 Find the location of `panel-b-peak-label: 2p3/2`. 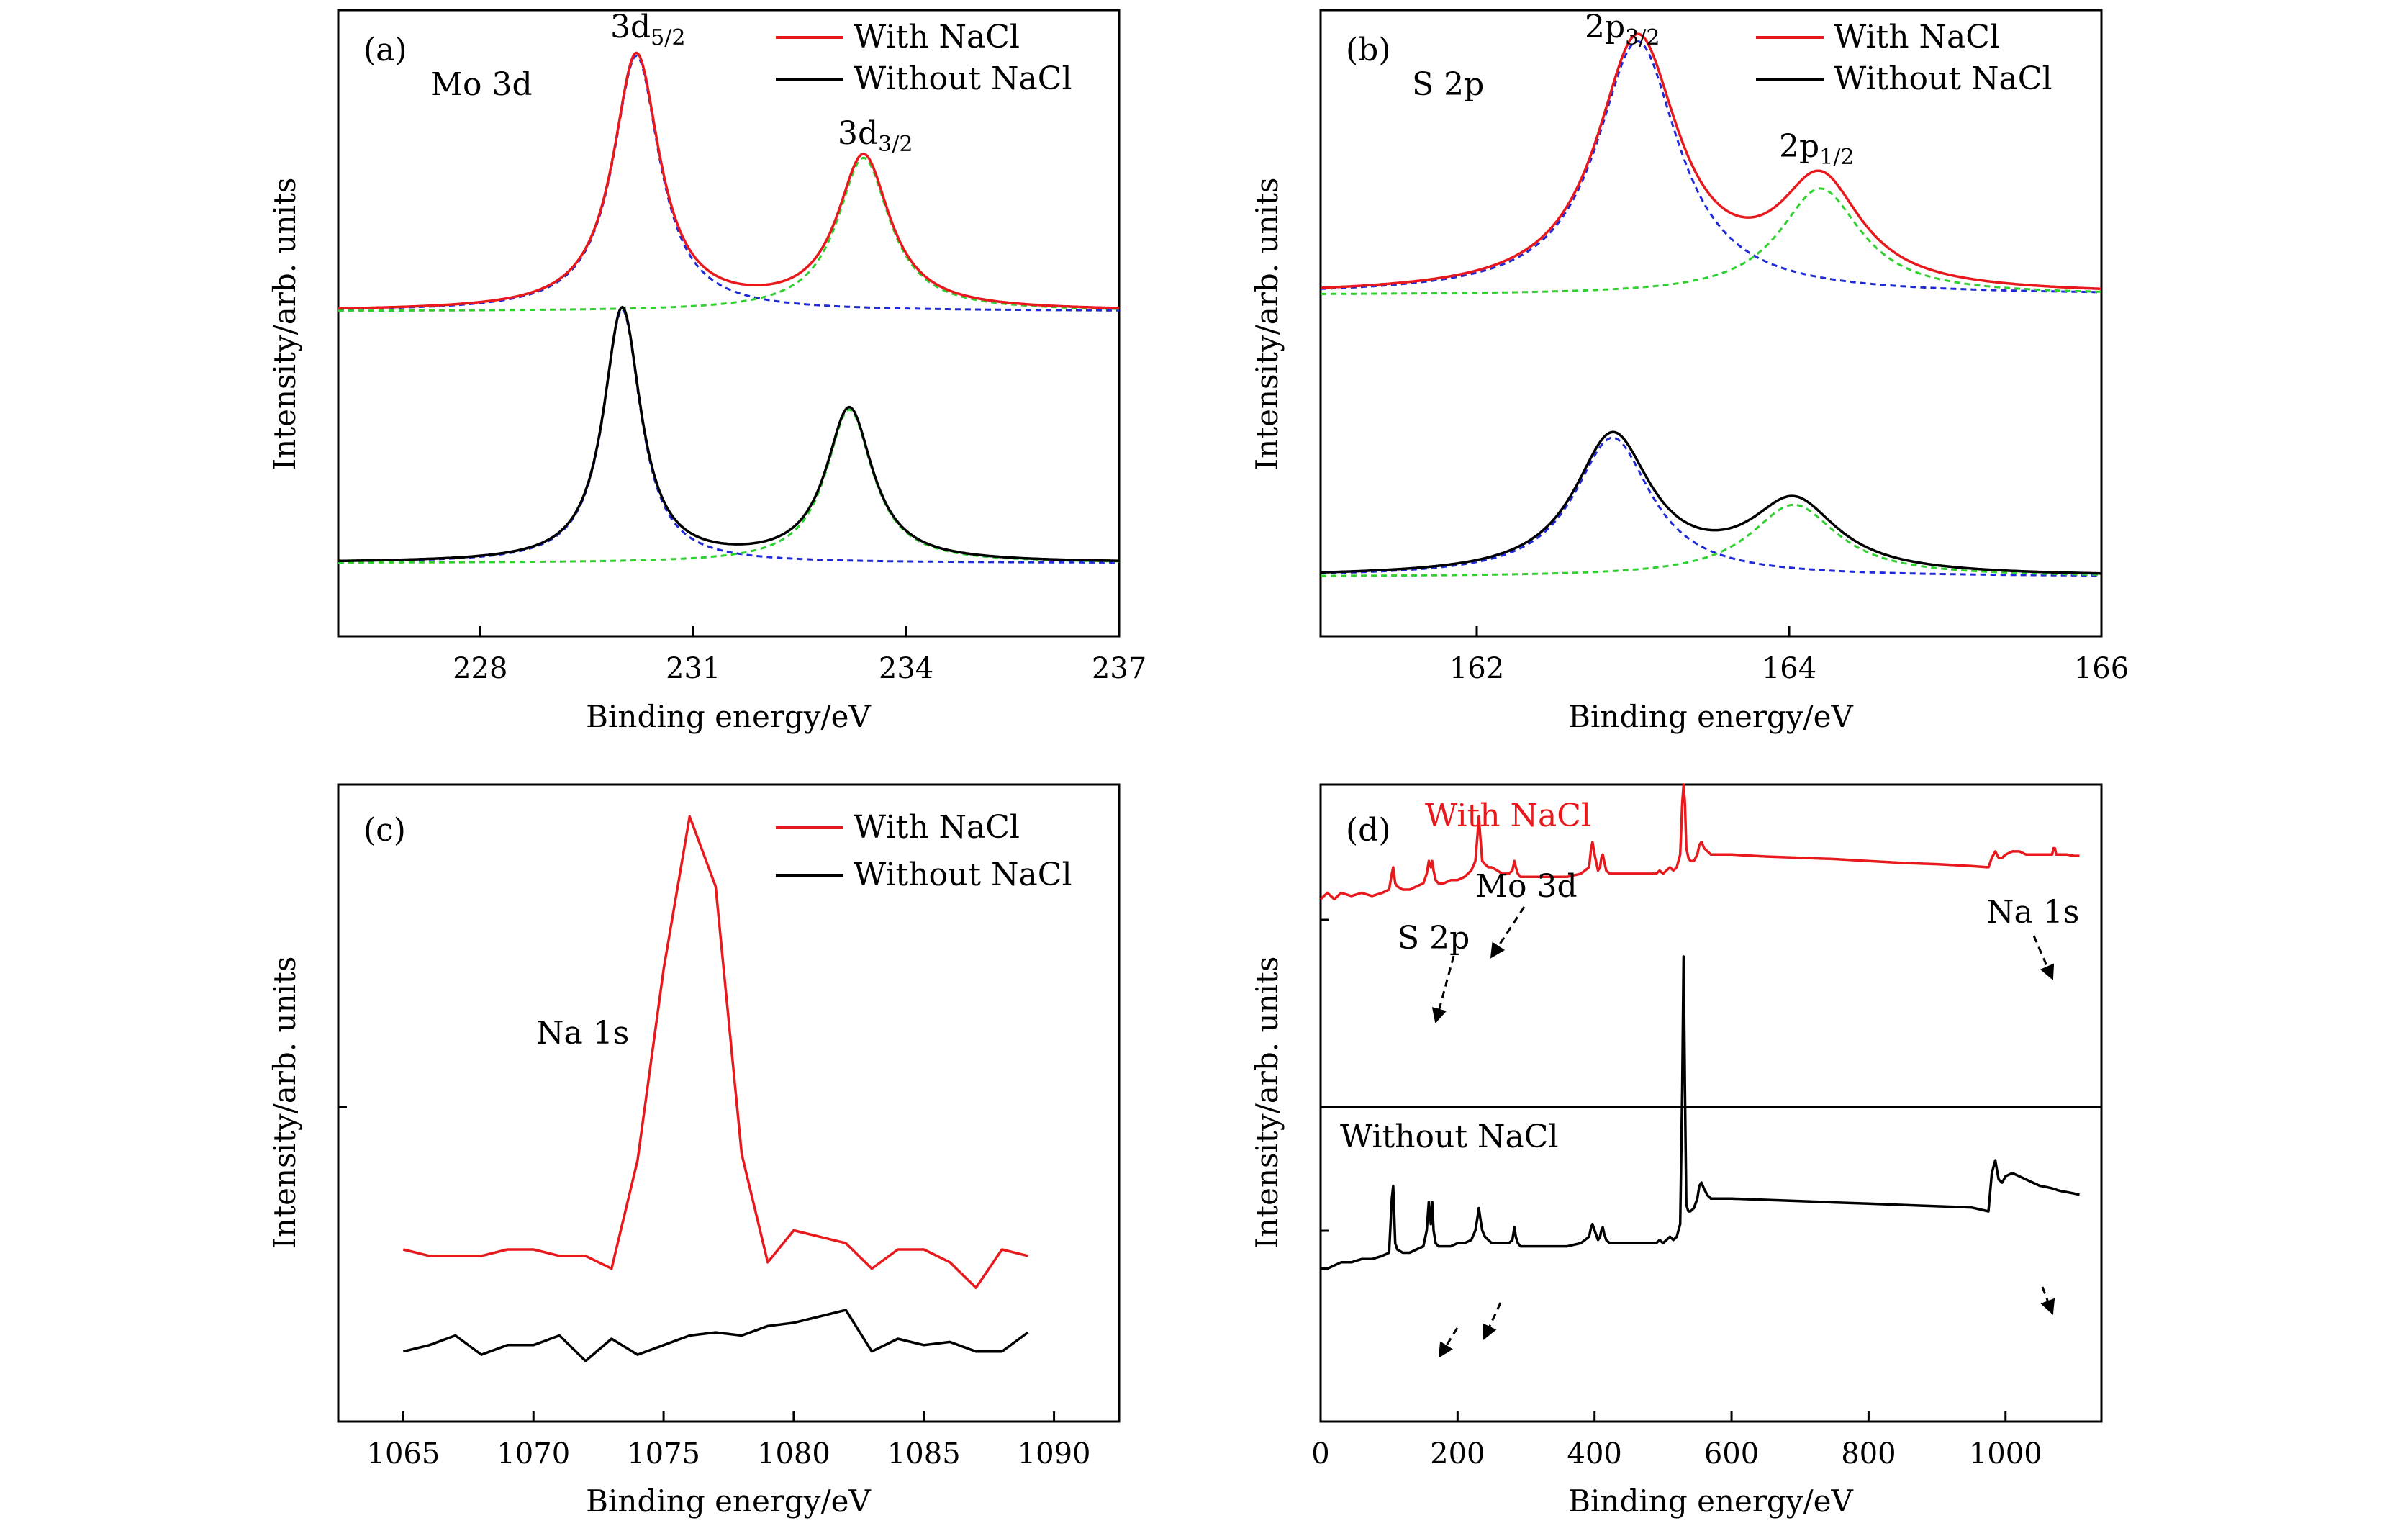

panel-b-peak-label: 2p3/2 is located at coordinates (1622, 30).